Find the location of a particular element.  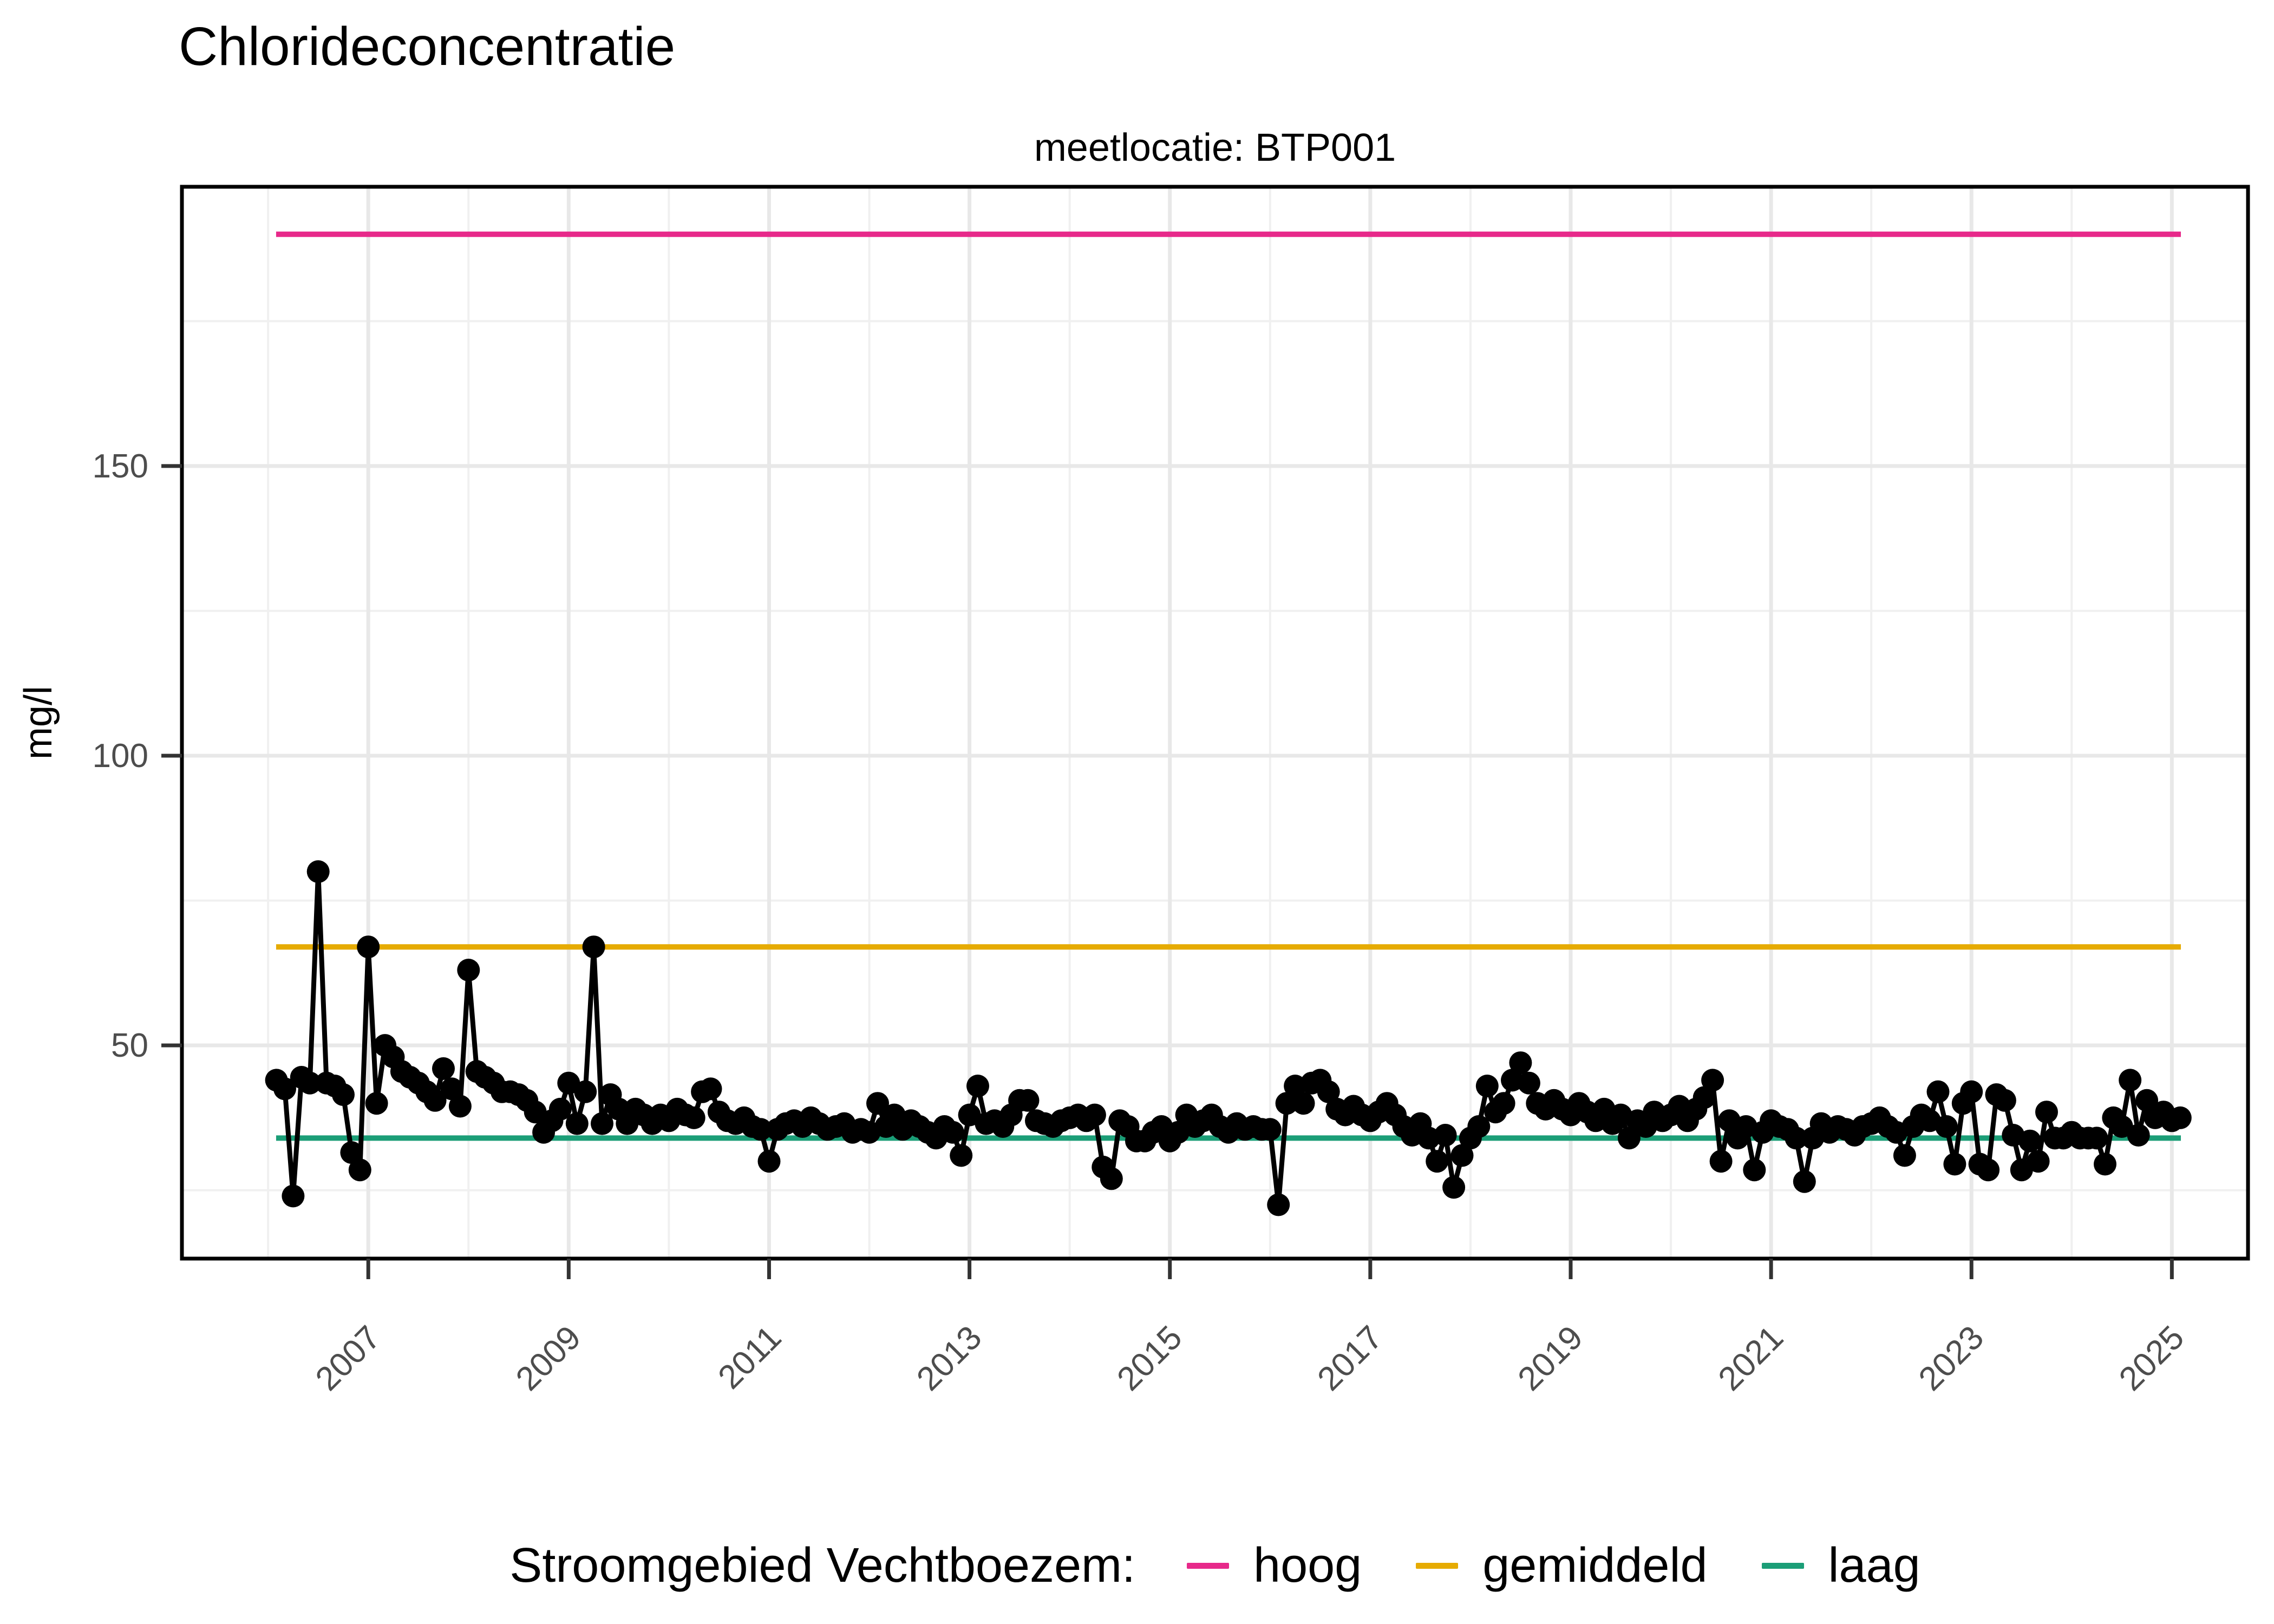

legend-line-swatch-hoog is located at coordinates (1208, 1566).